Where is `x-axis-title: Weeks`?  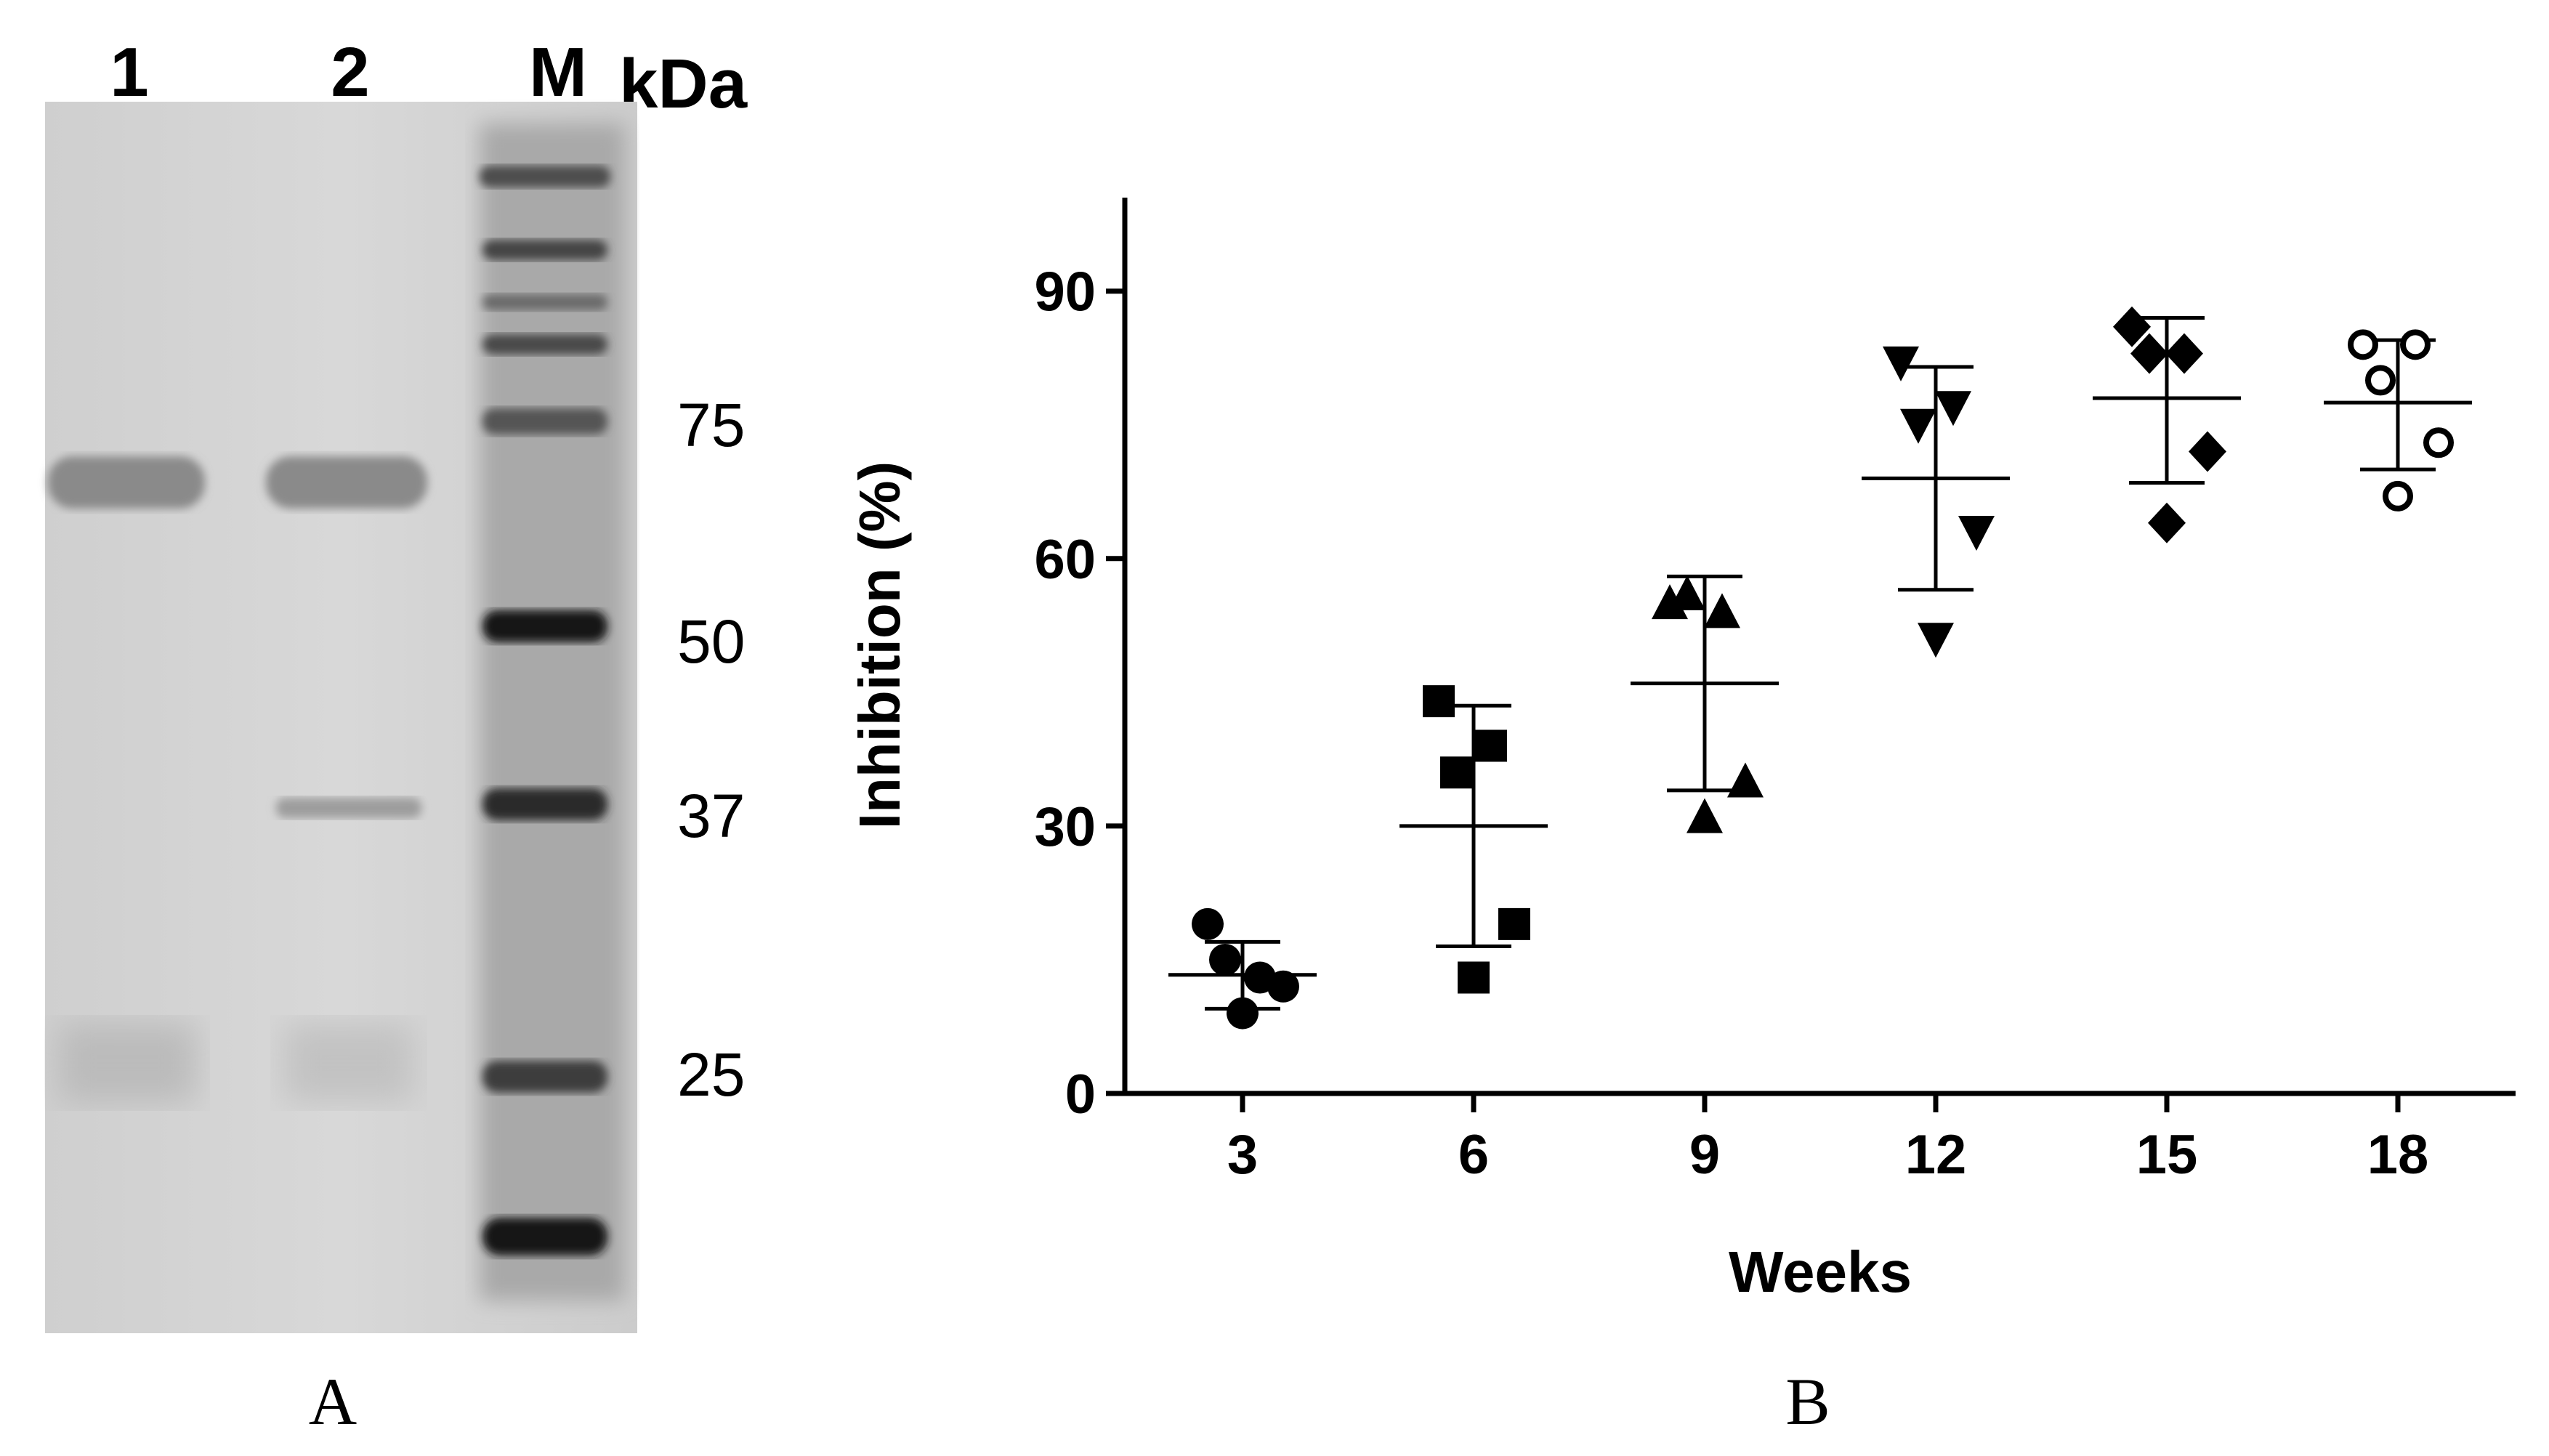
x-axis-title: Weeks is located at coordinates (1821, 1271).